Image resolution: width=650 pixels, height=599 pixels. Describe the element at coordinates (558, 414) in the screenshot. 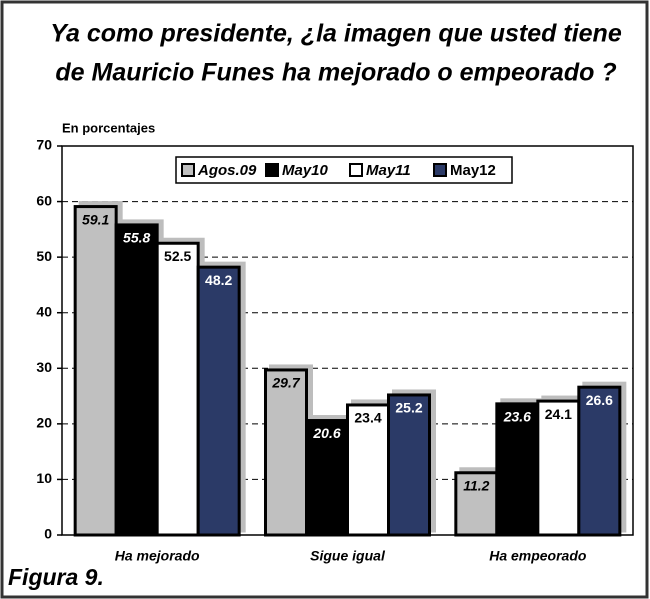

I see `value-label: 24.1` at that location.